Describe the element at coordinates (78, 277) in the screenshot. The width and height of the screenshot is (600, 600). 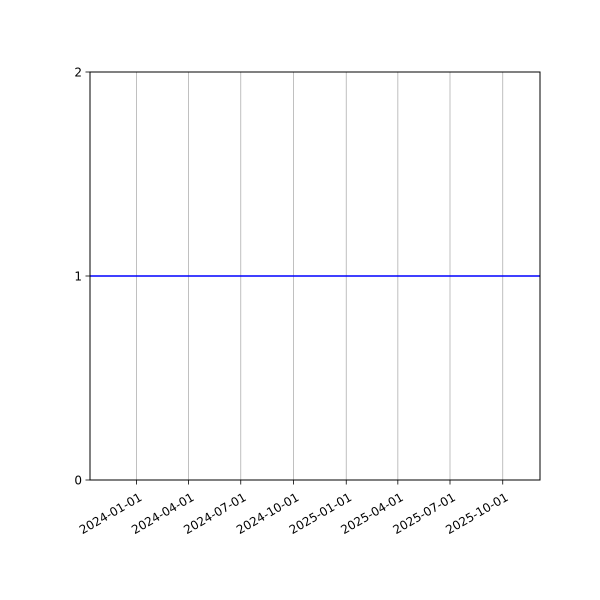
I see `y-tick-label: 1` at that location.